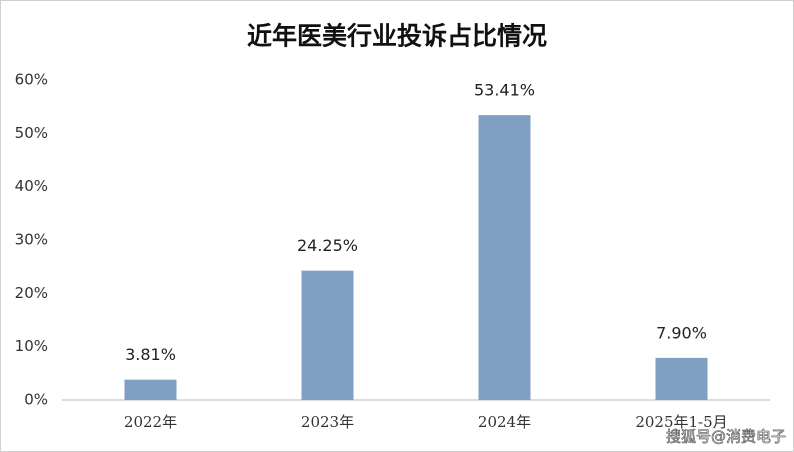 This screenshot has height=452, width=794. What do you see at coordinates (31, 346) in the screenshot?
I see `y-tick-label: 10%` at bounding box center [31, 346].